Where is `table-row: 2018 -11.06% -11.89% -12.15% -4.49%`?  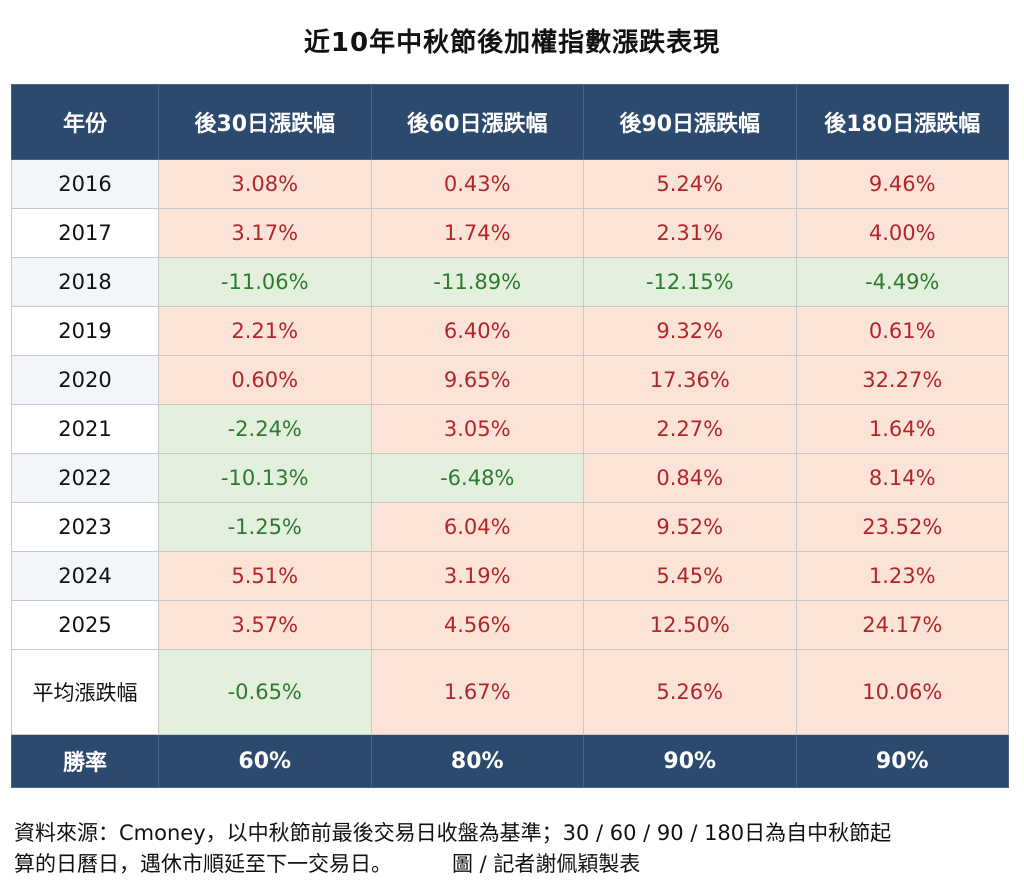 table-row: 2018 -11.06% -11.89% -12.15% -4.49% is located at coordinates (510, 282).